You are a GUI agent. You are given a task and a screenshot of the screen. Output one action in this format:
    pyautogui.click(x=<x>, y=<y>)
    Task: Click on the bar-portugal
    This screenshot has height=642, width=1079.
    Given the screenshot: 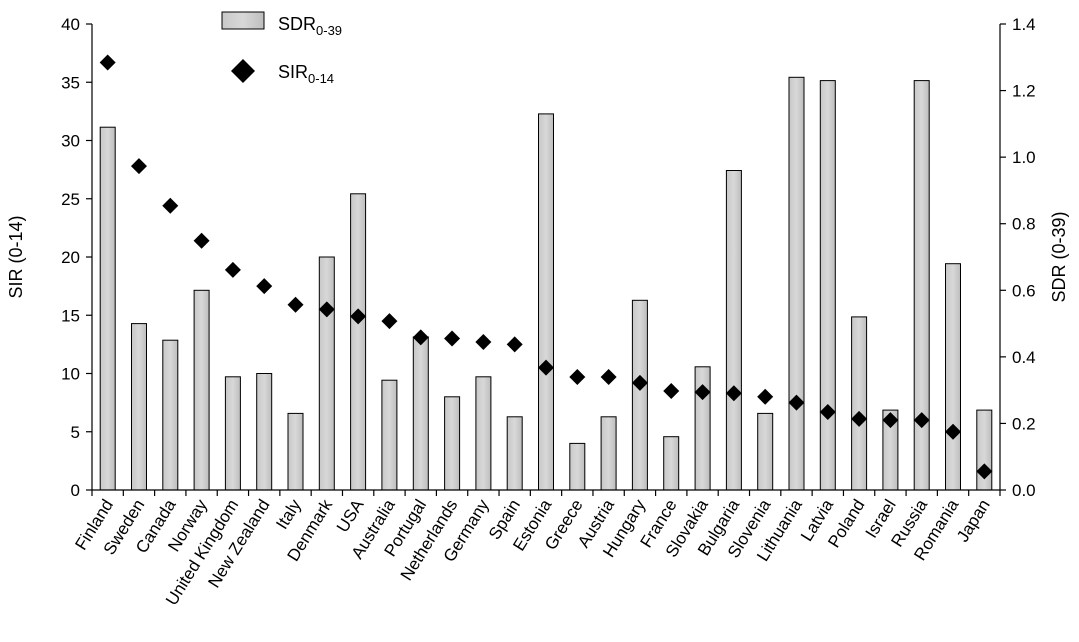 What is the action you would take?
    pyautogui.click(x=420, y=413)
    